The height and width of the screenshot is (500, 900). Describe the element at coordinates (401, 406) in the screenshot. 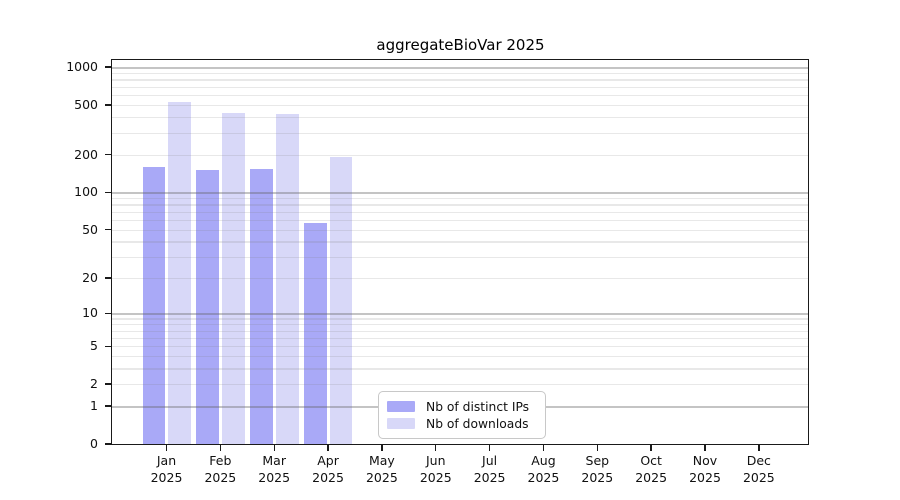

I see `distinct-ips-swatch-icon` at that location.